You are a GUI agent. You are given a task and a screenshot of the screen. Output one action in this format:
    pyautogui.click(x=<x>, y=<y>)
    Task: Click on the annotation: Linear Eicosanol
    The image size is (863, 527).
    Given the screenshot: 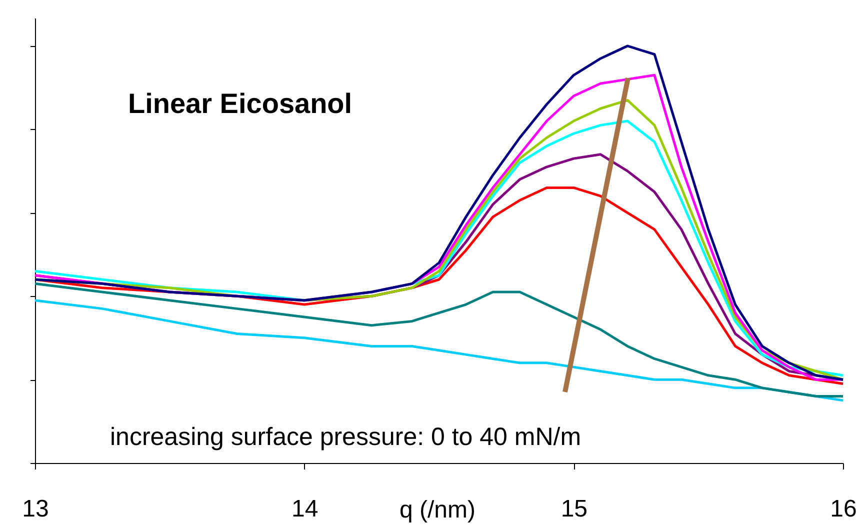 What is the action you would take?
    pyautogui.click(x=240, y=103)
    